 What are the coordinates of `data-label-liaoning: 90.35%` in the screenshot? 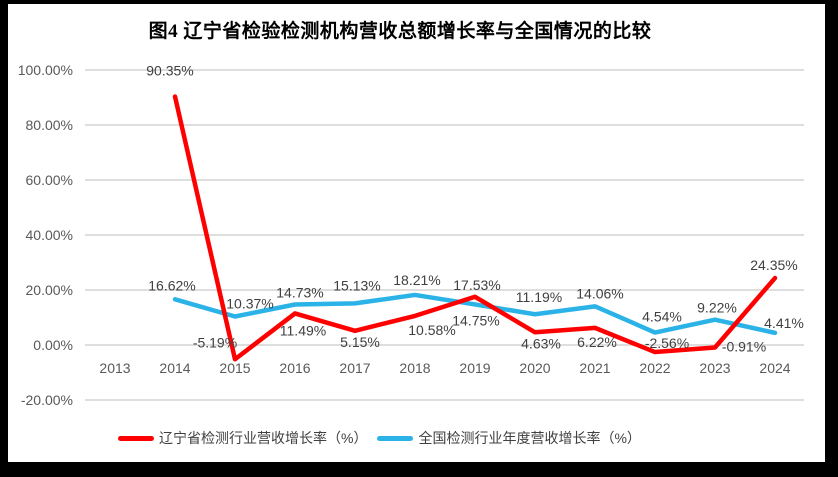 It's located at (169, 71).